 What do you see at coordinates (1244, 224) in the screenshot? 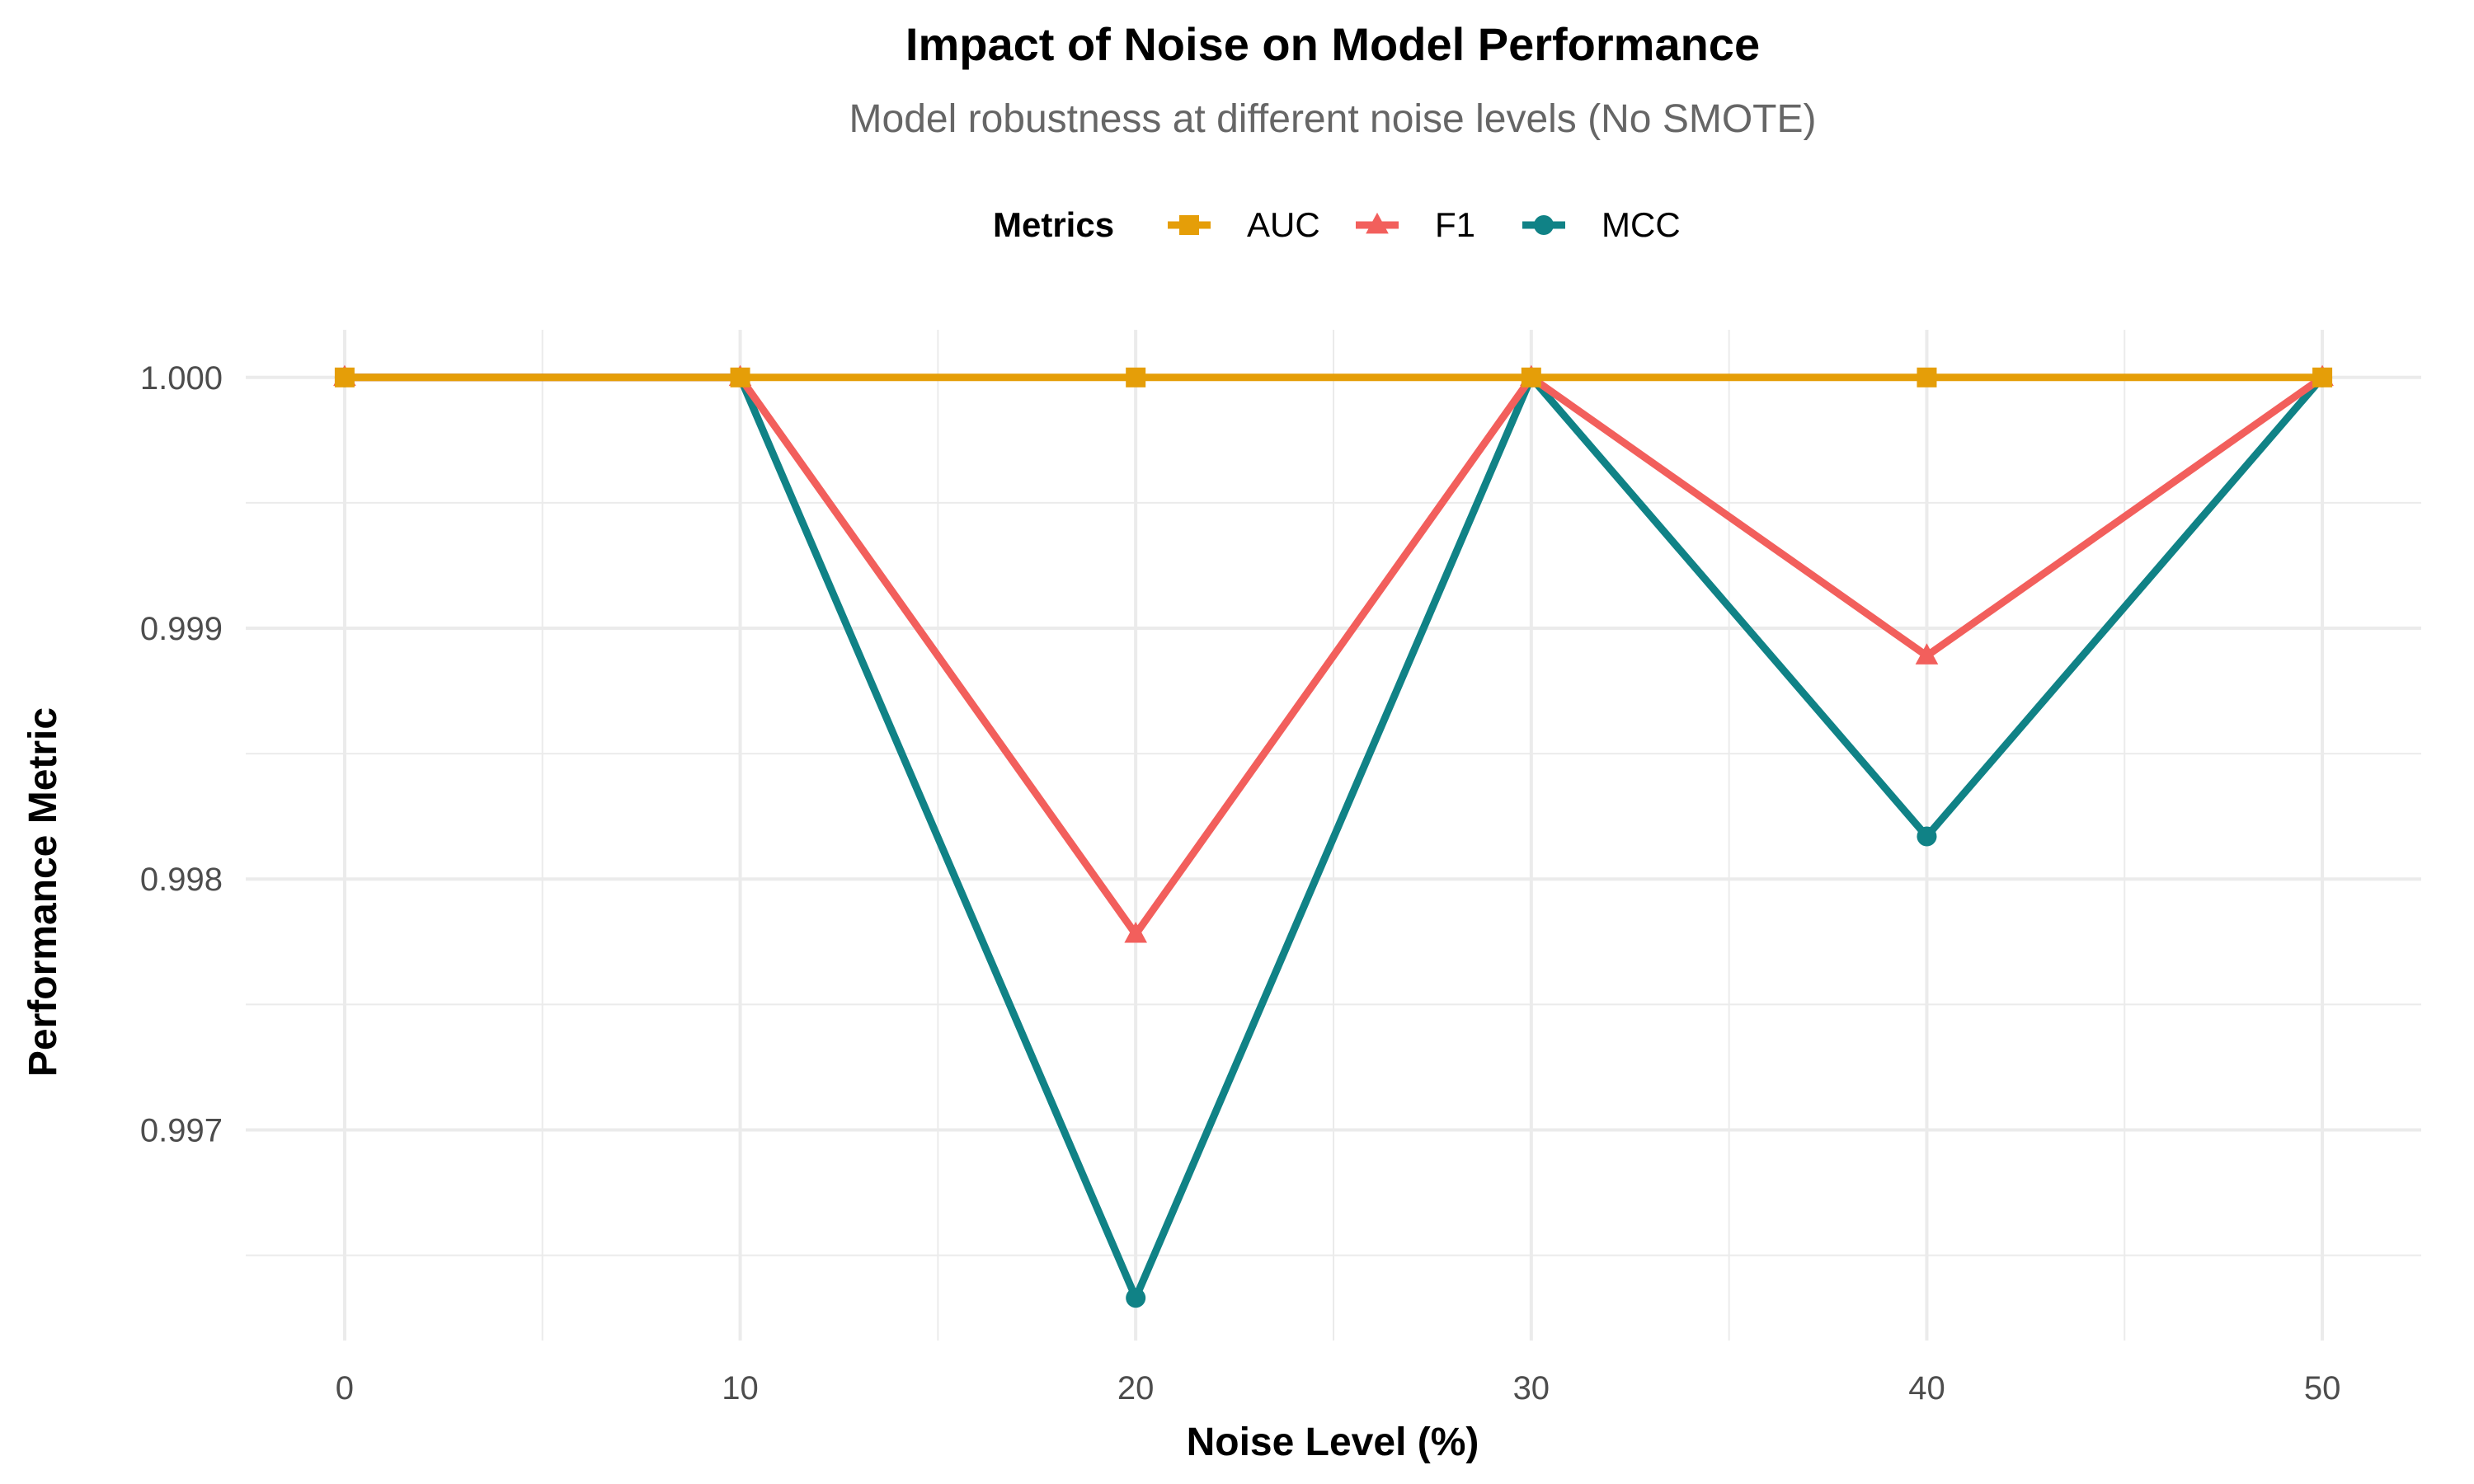
I see `legend-item-auc: AUC` at bounding box center [1244, 224].